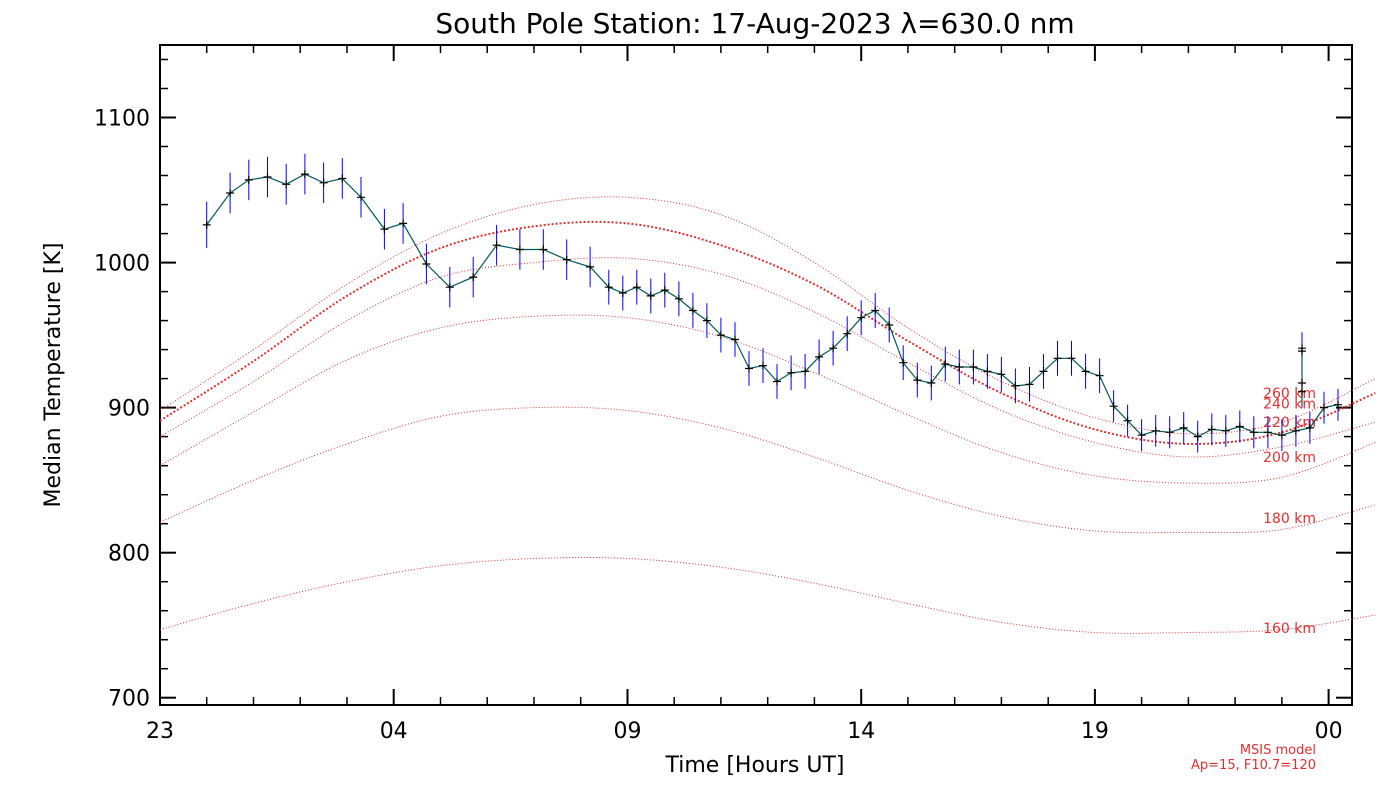 This screenshot has height=800, width=1400. I want to click on model-curve-160-km, so click(768, 595).